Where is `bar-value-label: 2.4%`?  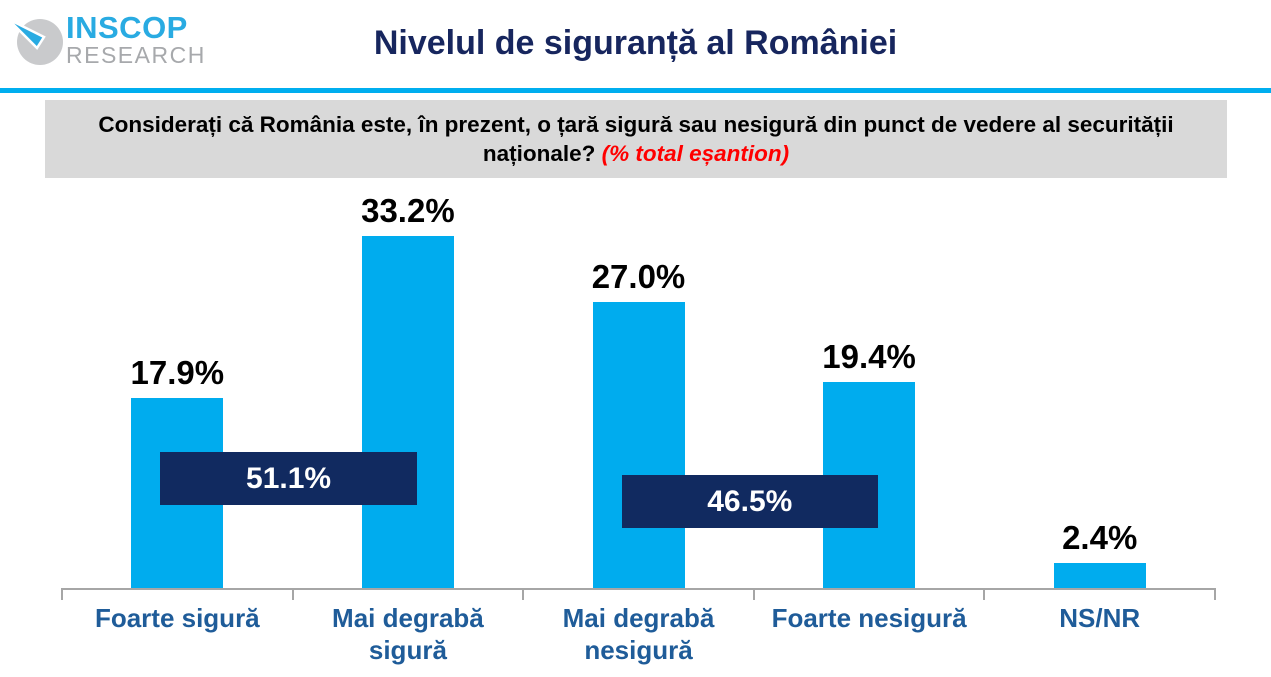 bar-value-label: 2.4% is located at coordinates (1100, 537).